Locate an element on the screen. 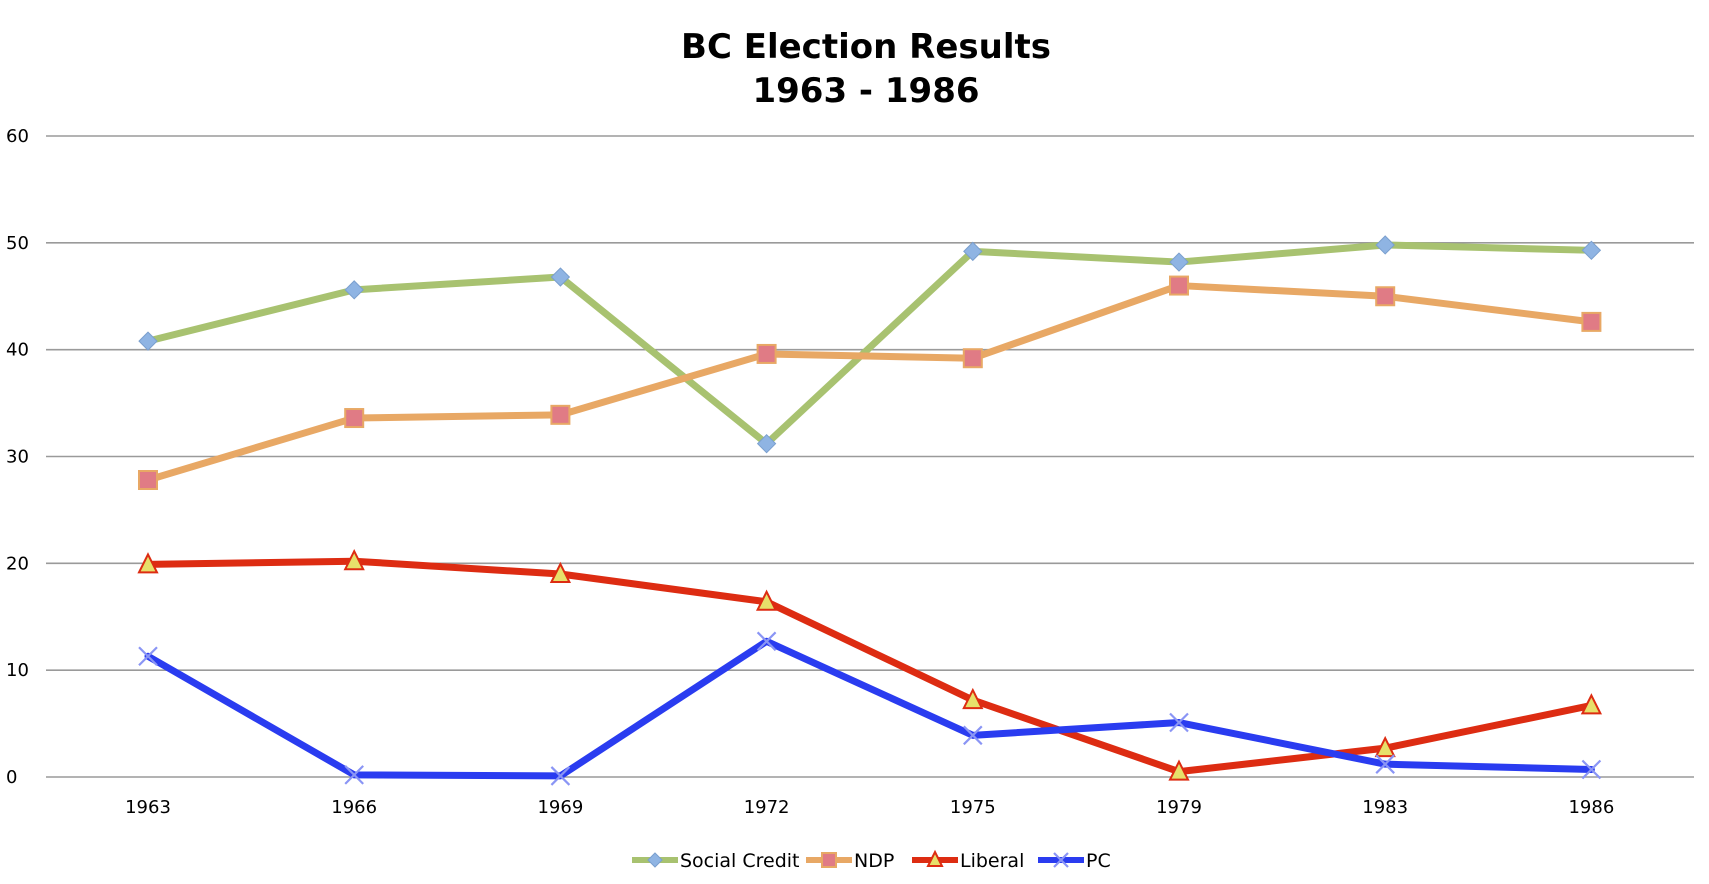 This screenshot has height=884, width=1709. x-axis-ticks: 1963 1966 1969 1972 1975 1979 1983 1986 is located at coordinates (869, 807).